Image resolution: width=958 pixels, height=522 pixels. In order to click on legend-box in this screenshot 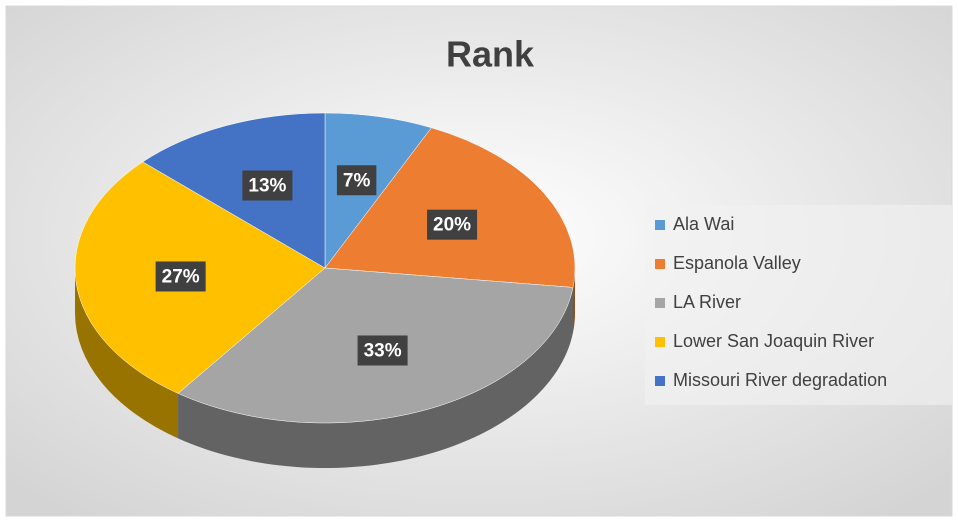, I will do `click(798, 305)`.